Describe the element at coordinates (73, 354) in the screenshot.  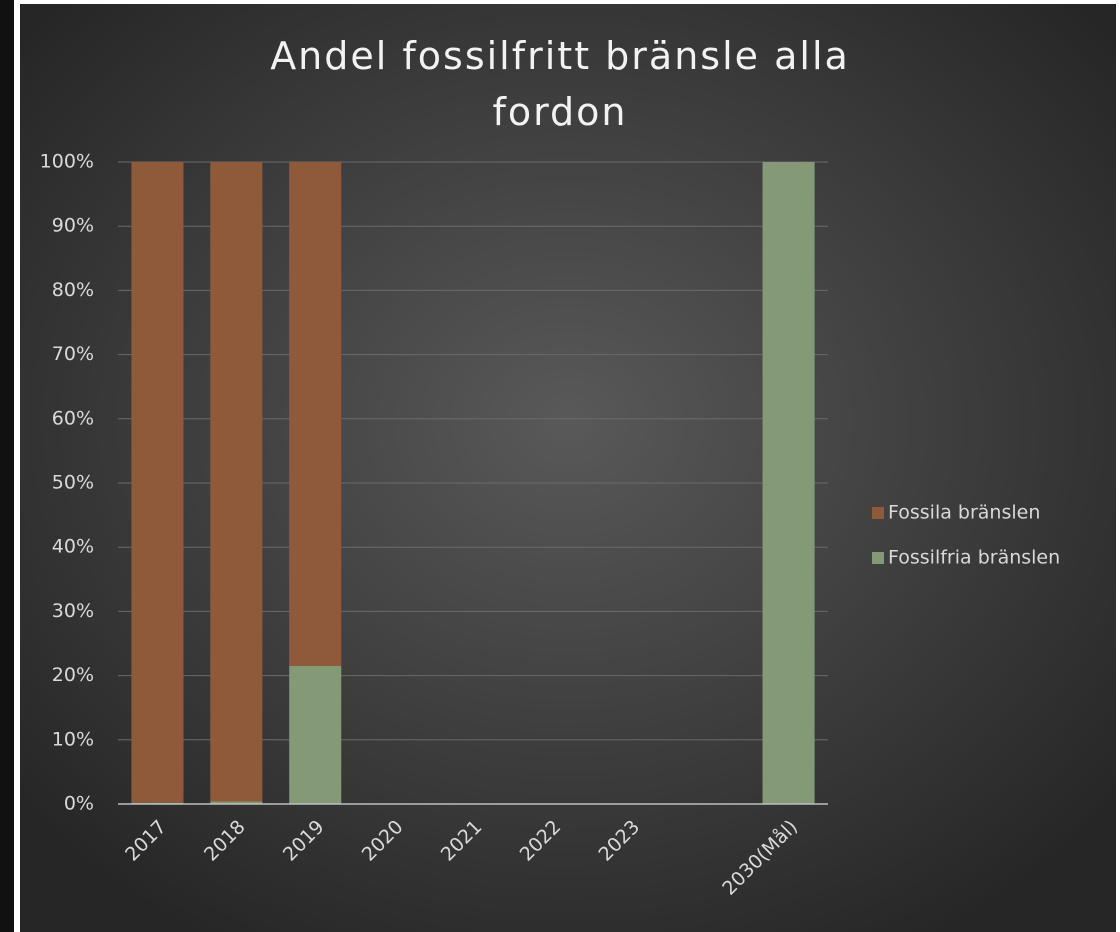
I see `y-tick-label: 70%` at that location.